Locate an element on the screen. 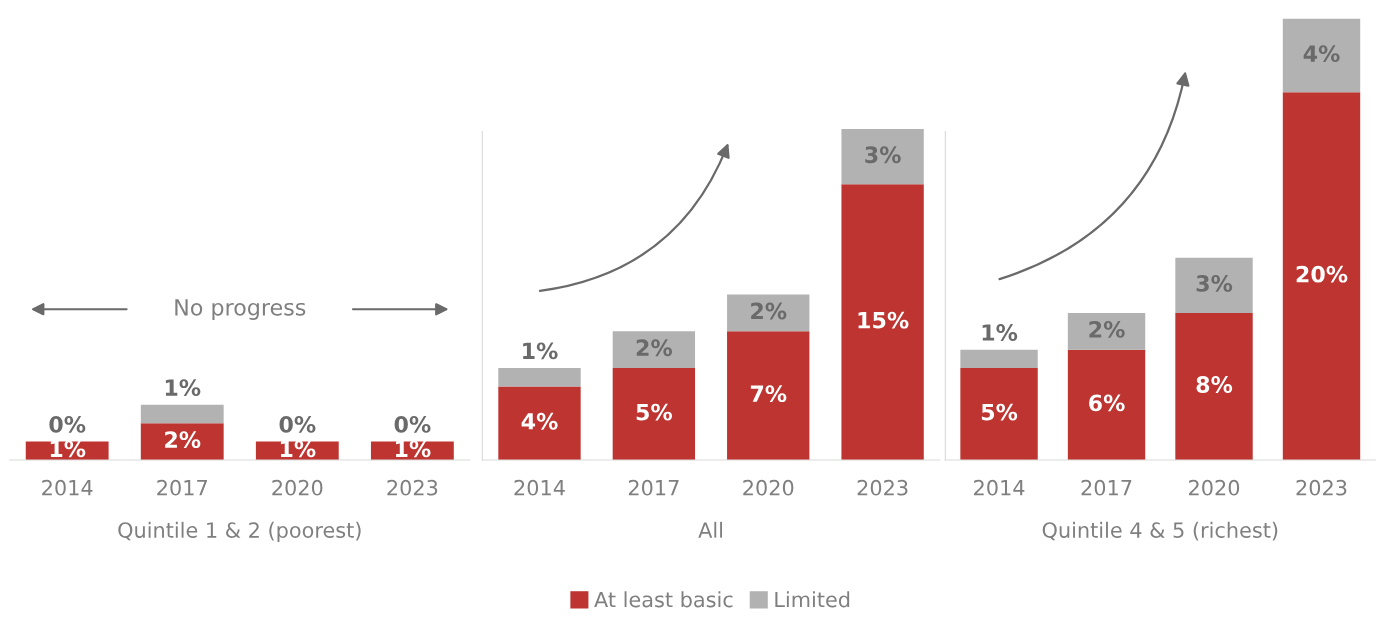  x-axis-title: Quintile 1 & 2 (poorest) is located at coordinates (239, 531).